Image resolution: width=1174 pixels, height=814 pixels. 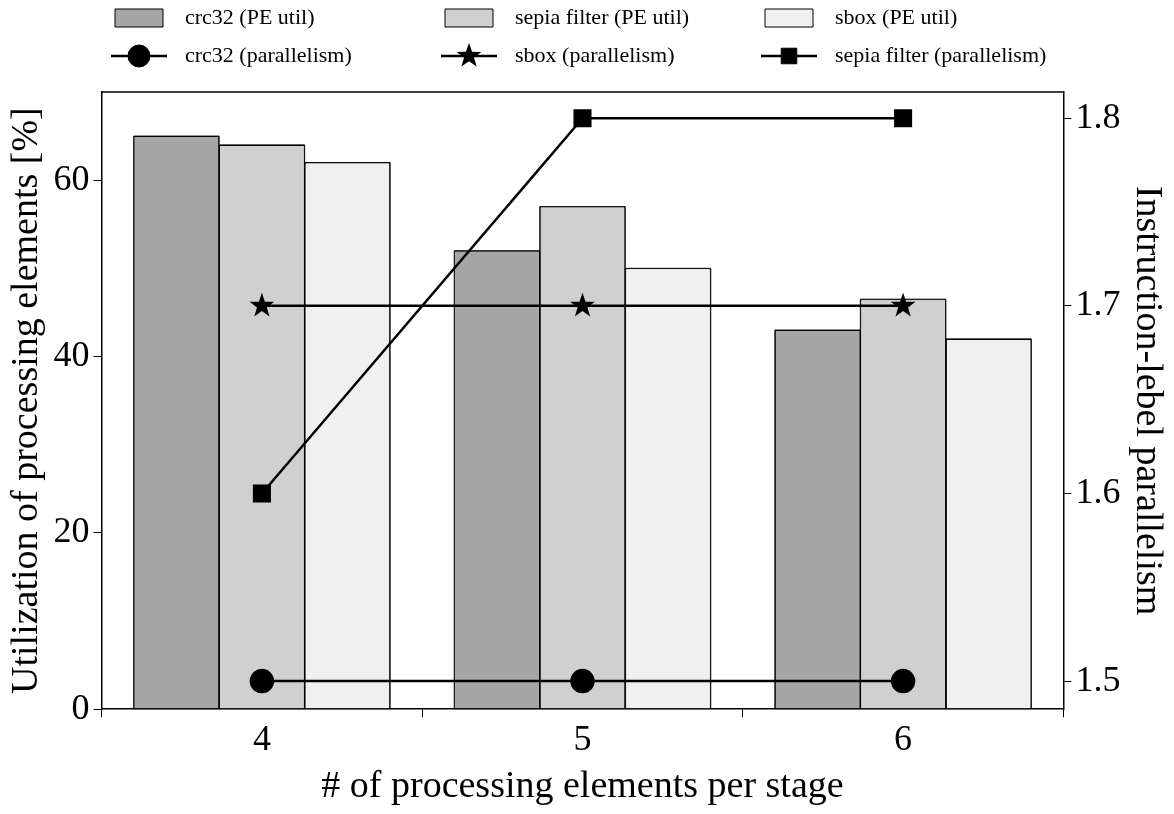 I want to click on y-tick-label: 20, so click(x=71, y=530).